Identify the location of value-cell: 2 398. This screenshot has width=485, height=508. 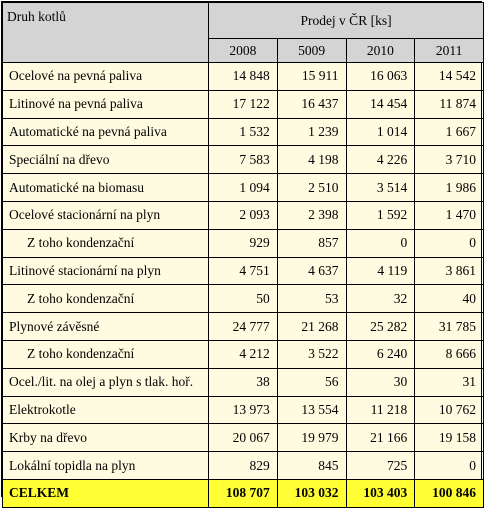
(311, 215).